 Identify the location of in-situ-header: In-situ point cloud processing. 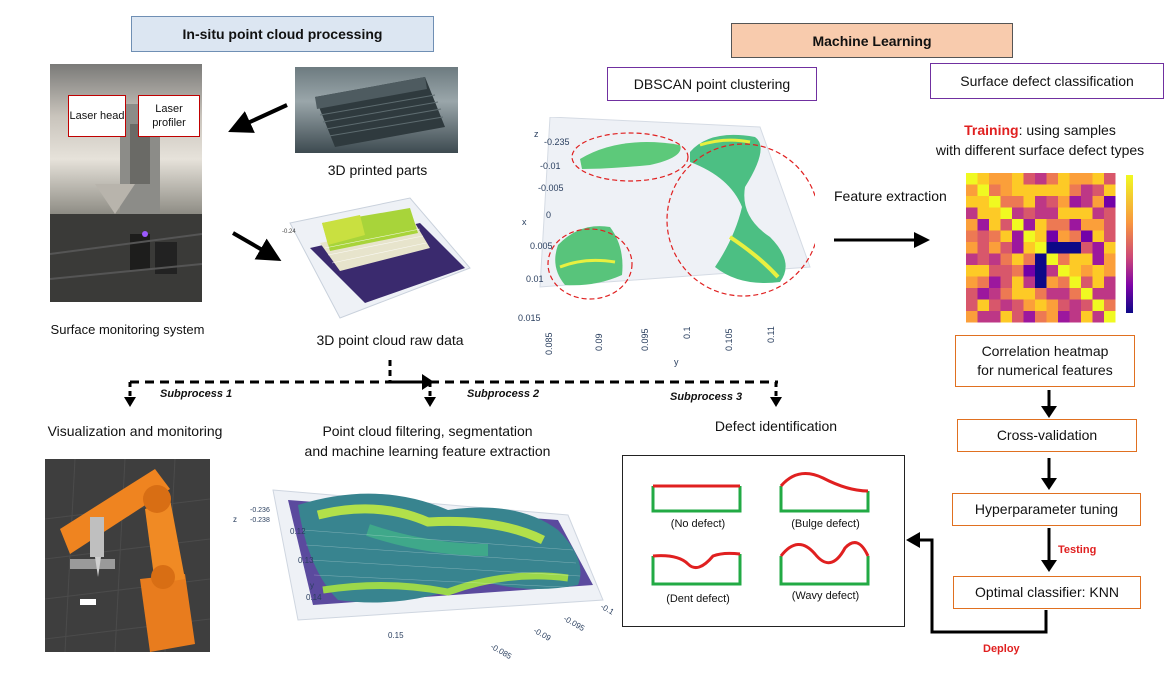
(282, 34).